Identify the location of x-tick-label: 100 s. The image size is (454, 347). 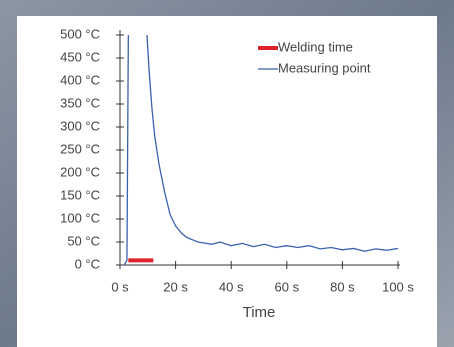
(398, 286).